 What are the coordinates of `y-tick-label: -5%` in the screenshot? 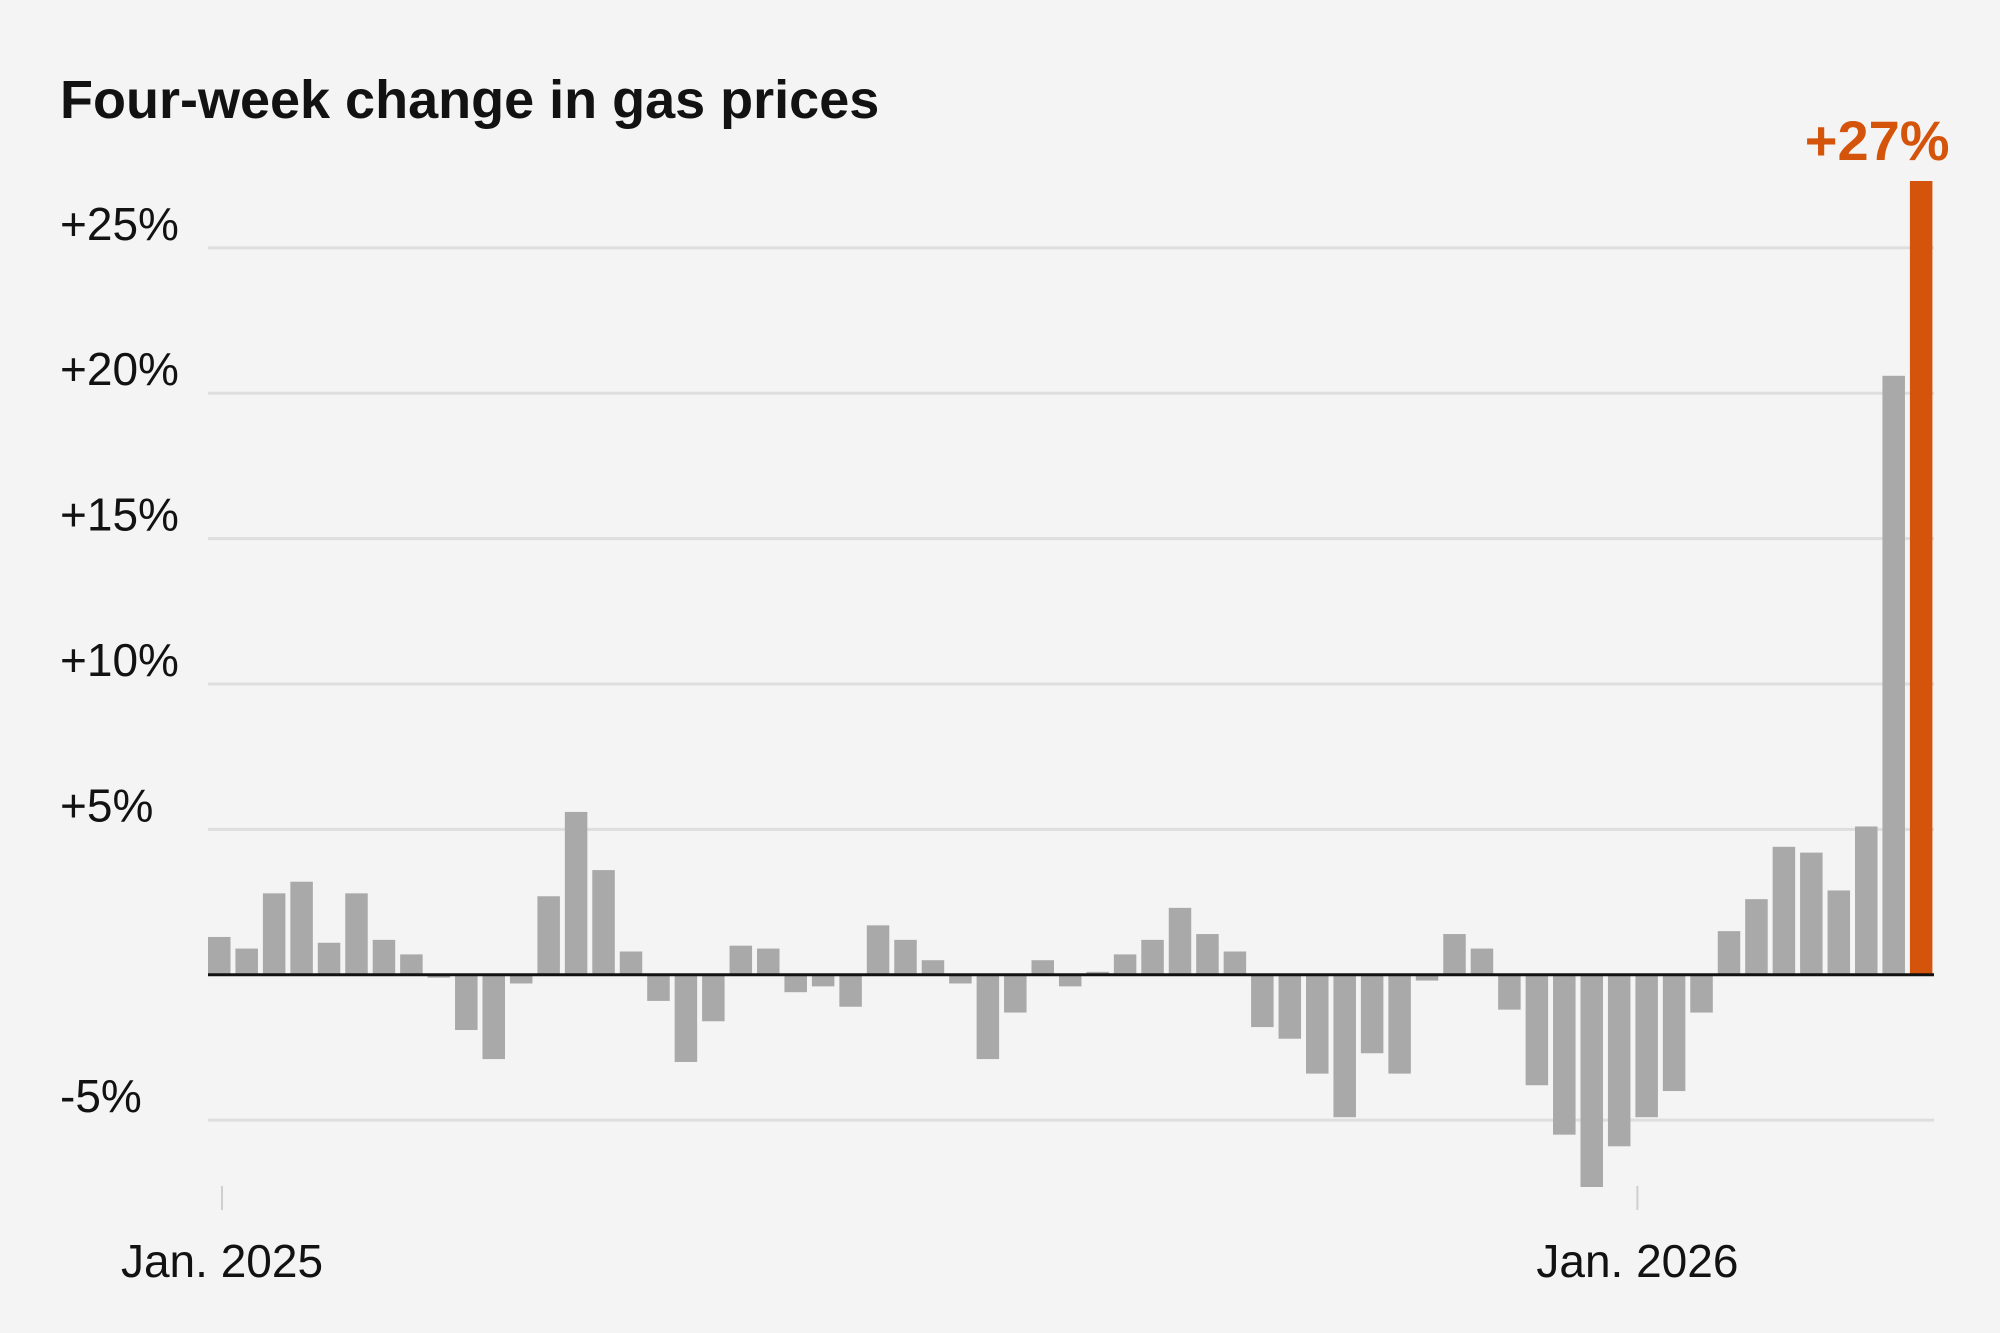 It's located at (101, 1096).